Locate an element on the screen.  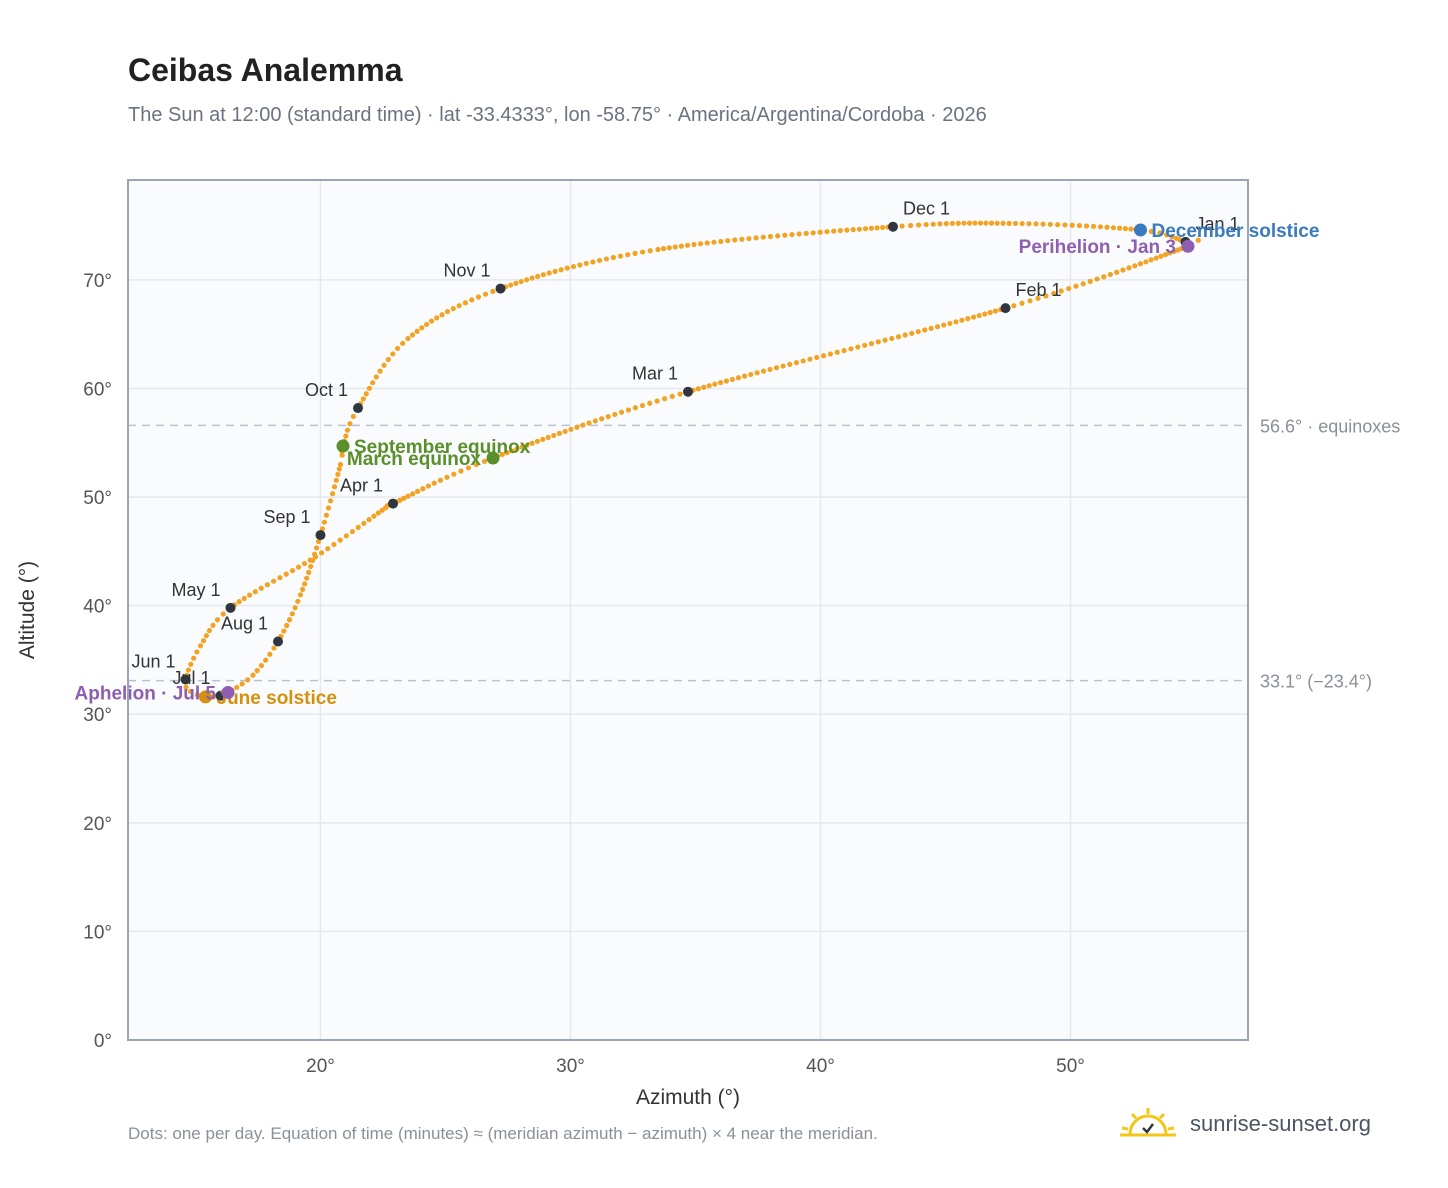
y-axis-label: Altitude (°) is located at coordinates (27, 610).